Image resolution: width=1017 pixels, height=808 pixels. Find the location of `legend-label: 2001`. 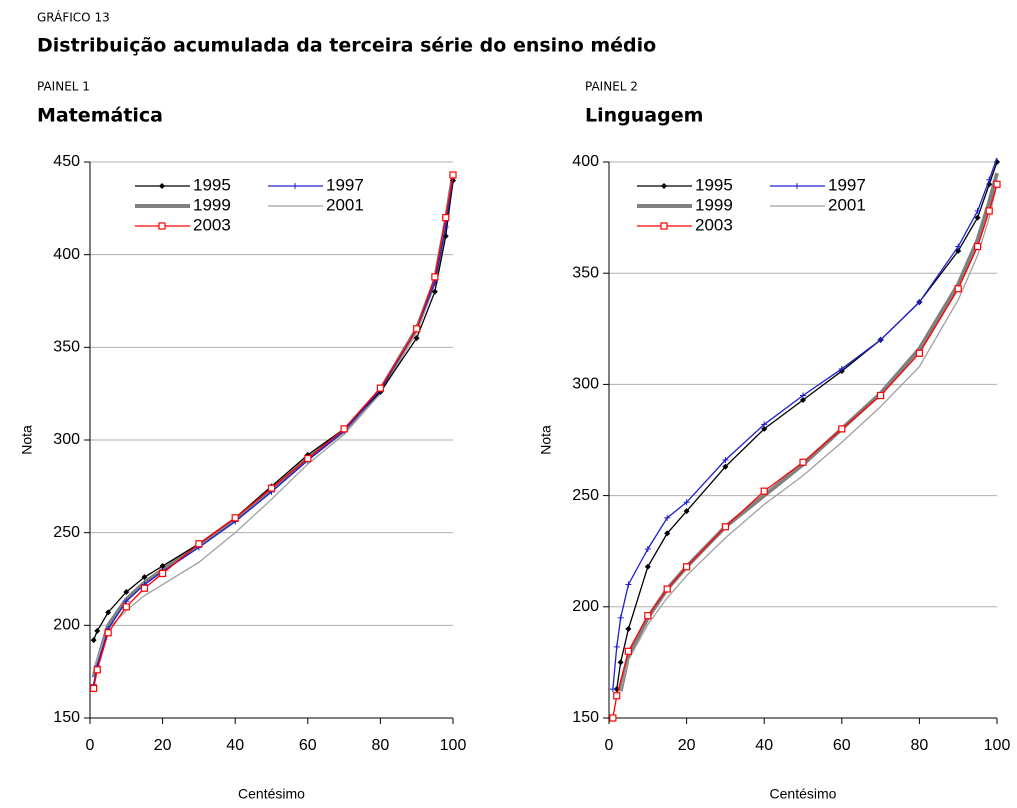

legend-label: 2001 is located at coordinates (345, 204).